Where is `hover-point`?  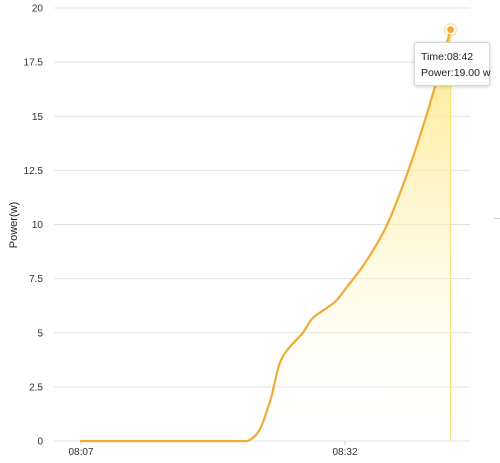
hover-point is located at coordinates (451, 30).